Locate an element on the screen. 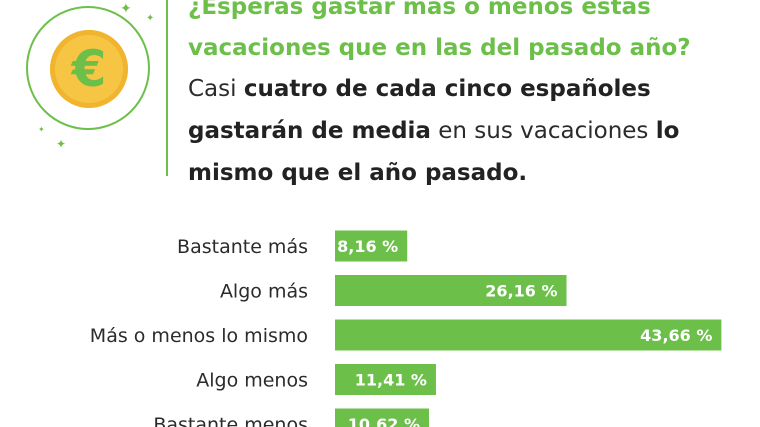 Image resolution: width=760 pixels, height=427 pixels. divider-line is located at coordinates (167, 88).